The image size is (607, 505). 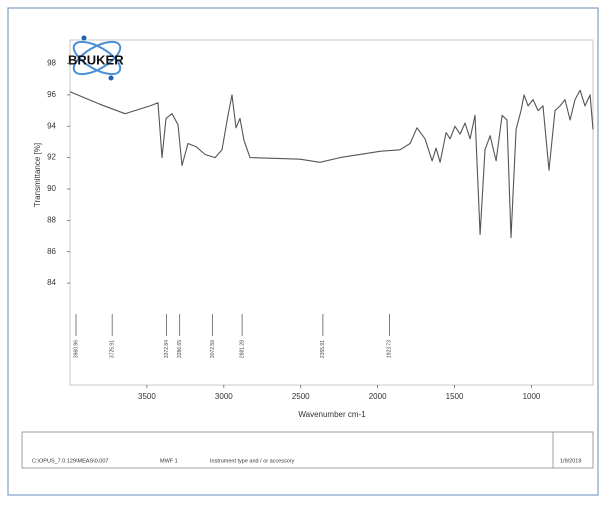 What do you see at coordinates (180, 349) in the screenshot?
I see `peak-label: 3286.65` at bounding box center [180, 349].